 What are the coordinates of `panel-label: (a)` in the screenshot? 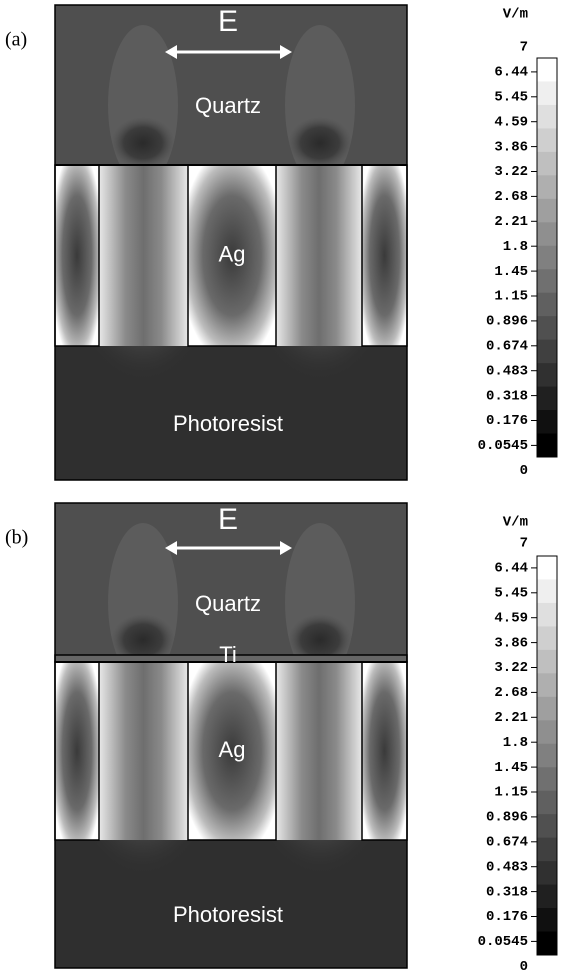 It's located at (16, 40).